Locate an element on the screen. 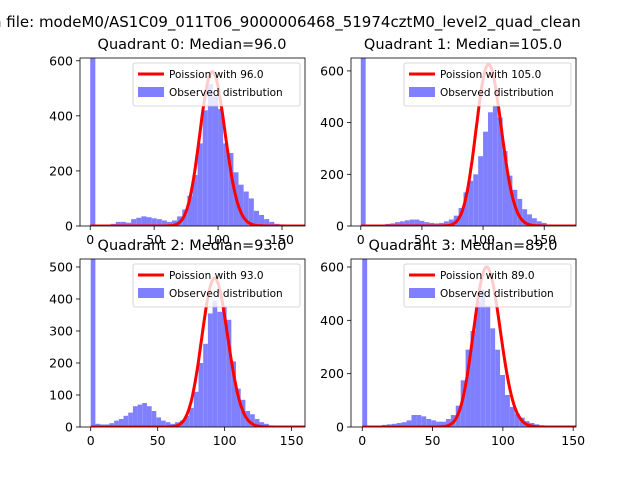 The image size is (640, 480). legend: Poission with 105.0 Observed distribution is located at coordinates (487, 84).